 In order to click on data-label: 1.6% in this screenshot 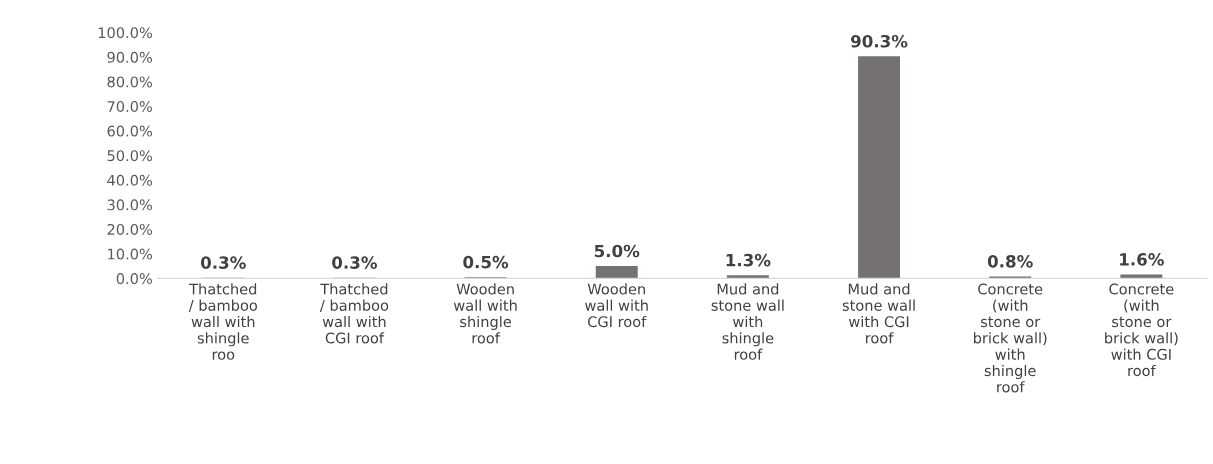, I will do `click(1142, 259)`.